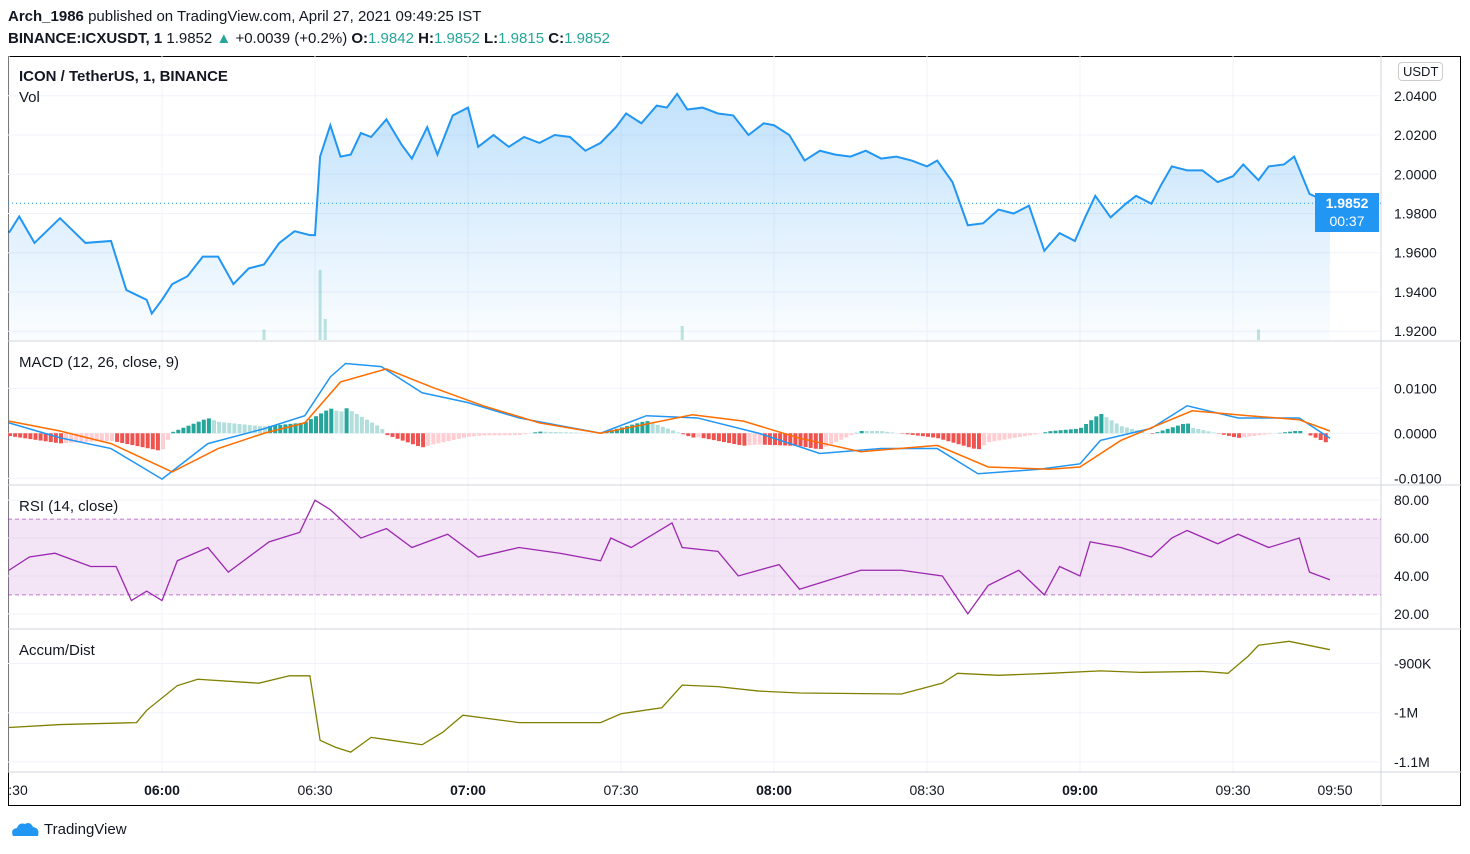  Describe the element at coordinates (1411, 500) in the screenshot. I see `y-tick-label: 80.00` at that location.